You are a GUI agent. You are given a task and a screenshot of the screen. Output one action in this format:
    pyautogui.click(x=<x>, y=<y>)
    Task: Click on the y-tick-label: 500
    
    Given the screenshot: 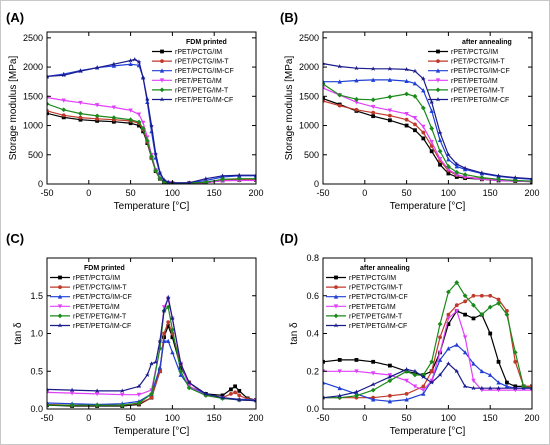 What is the action you would take?
    pyautogui.click(x=35, y=155)
    